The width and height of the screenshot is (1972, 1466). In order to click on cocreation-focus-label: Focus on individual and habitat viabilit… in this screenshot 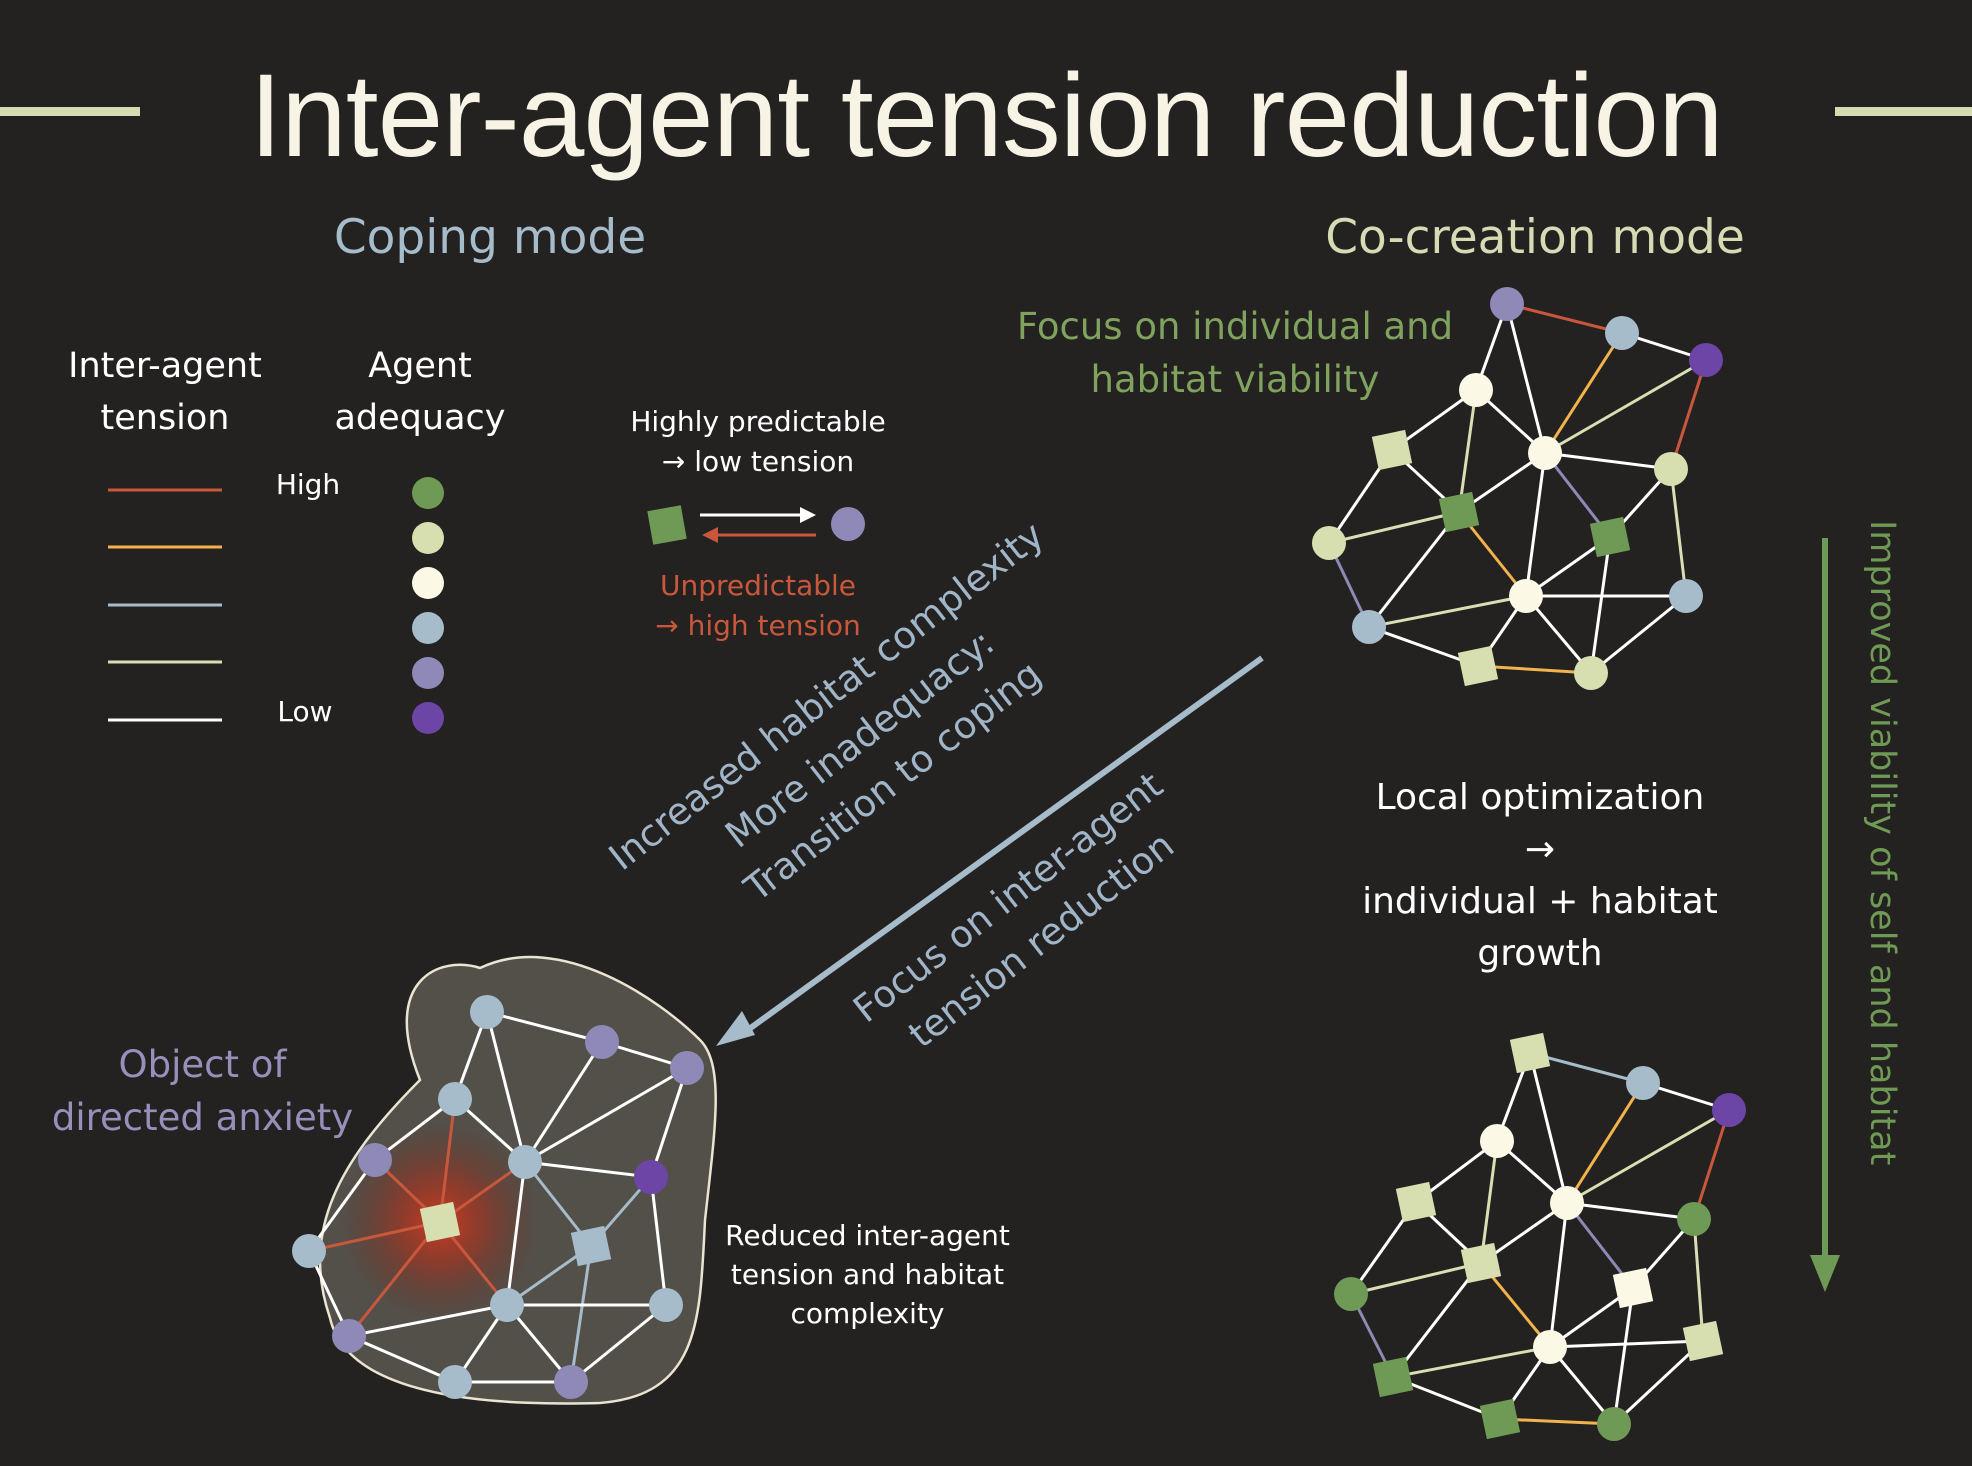, I will do `click(1235, 353)`.